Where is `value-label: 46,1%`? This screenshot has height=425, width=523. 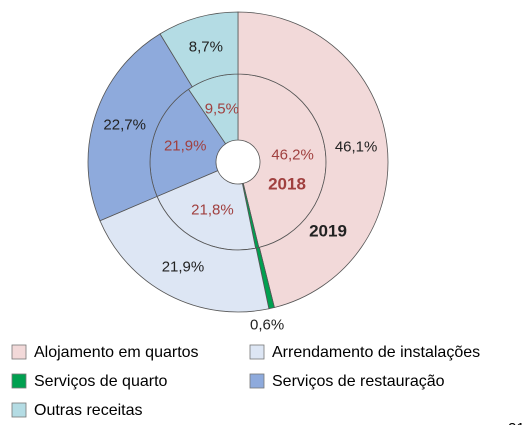 value-label: 46,1% is located at coordinates (356, 146).